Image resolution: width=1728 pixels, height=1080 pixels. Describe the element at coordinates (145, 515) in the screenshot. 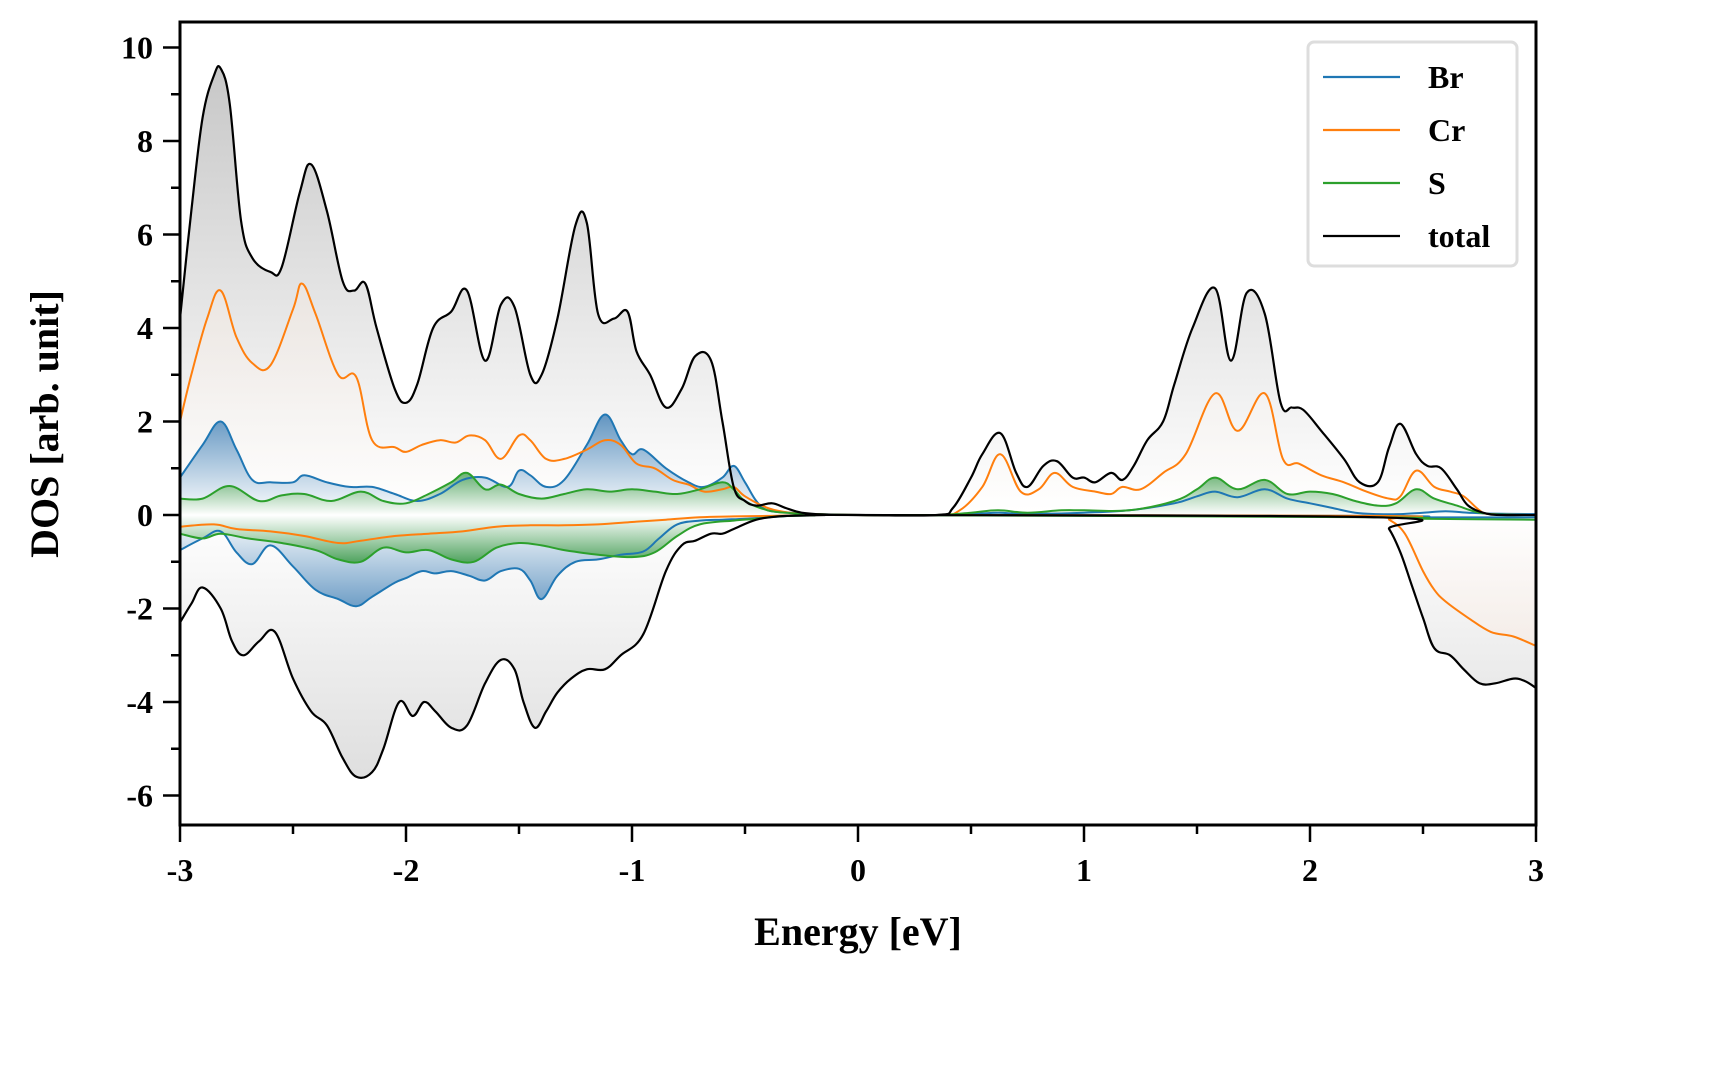

I see `y-tick-label: 0` at that location.